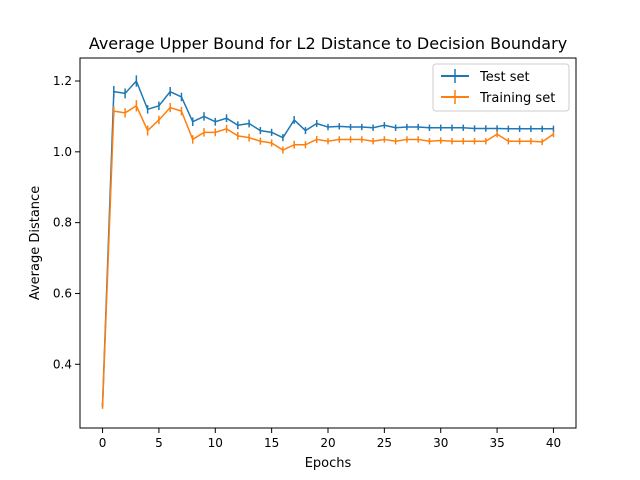  What do you see at coordinates (553, 443) in the screenshot?
I see `x-tick-label: 40` at bounding box center [553, 443].